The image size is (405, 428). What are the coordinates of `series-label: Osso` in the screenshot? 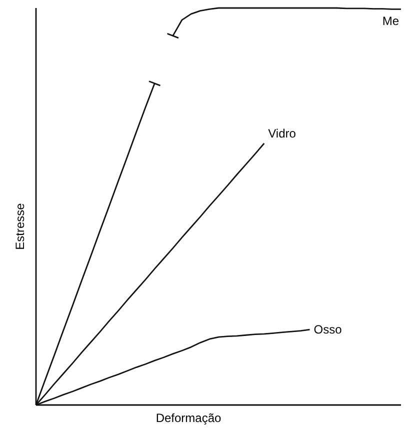 It's located at (328, 329).